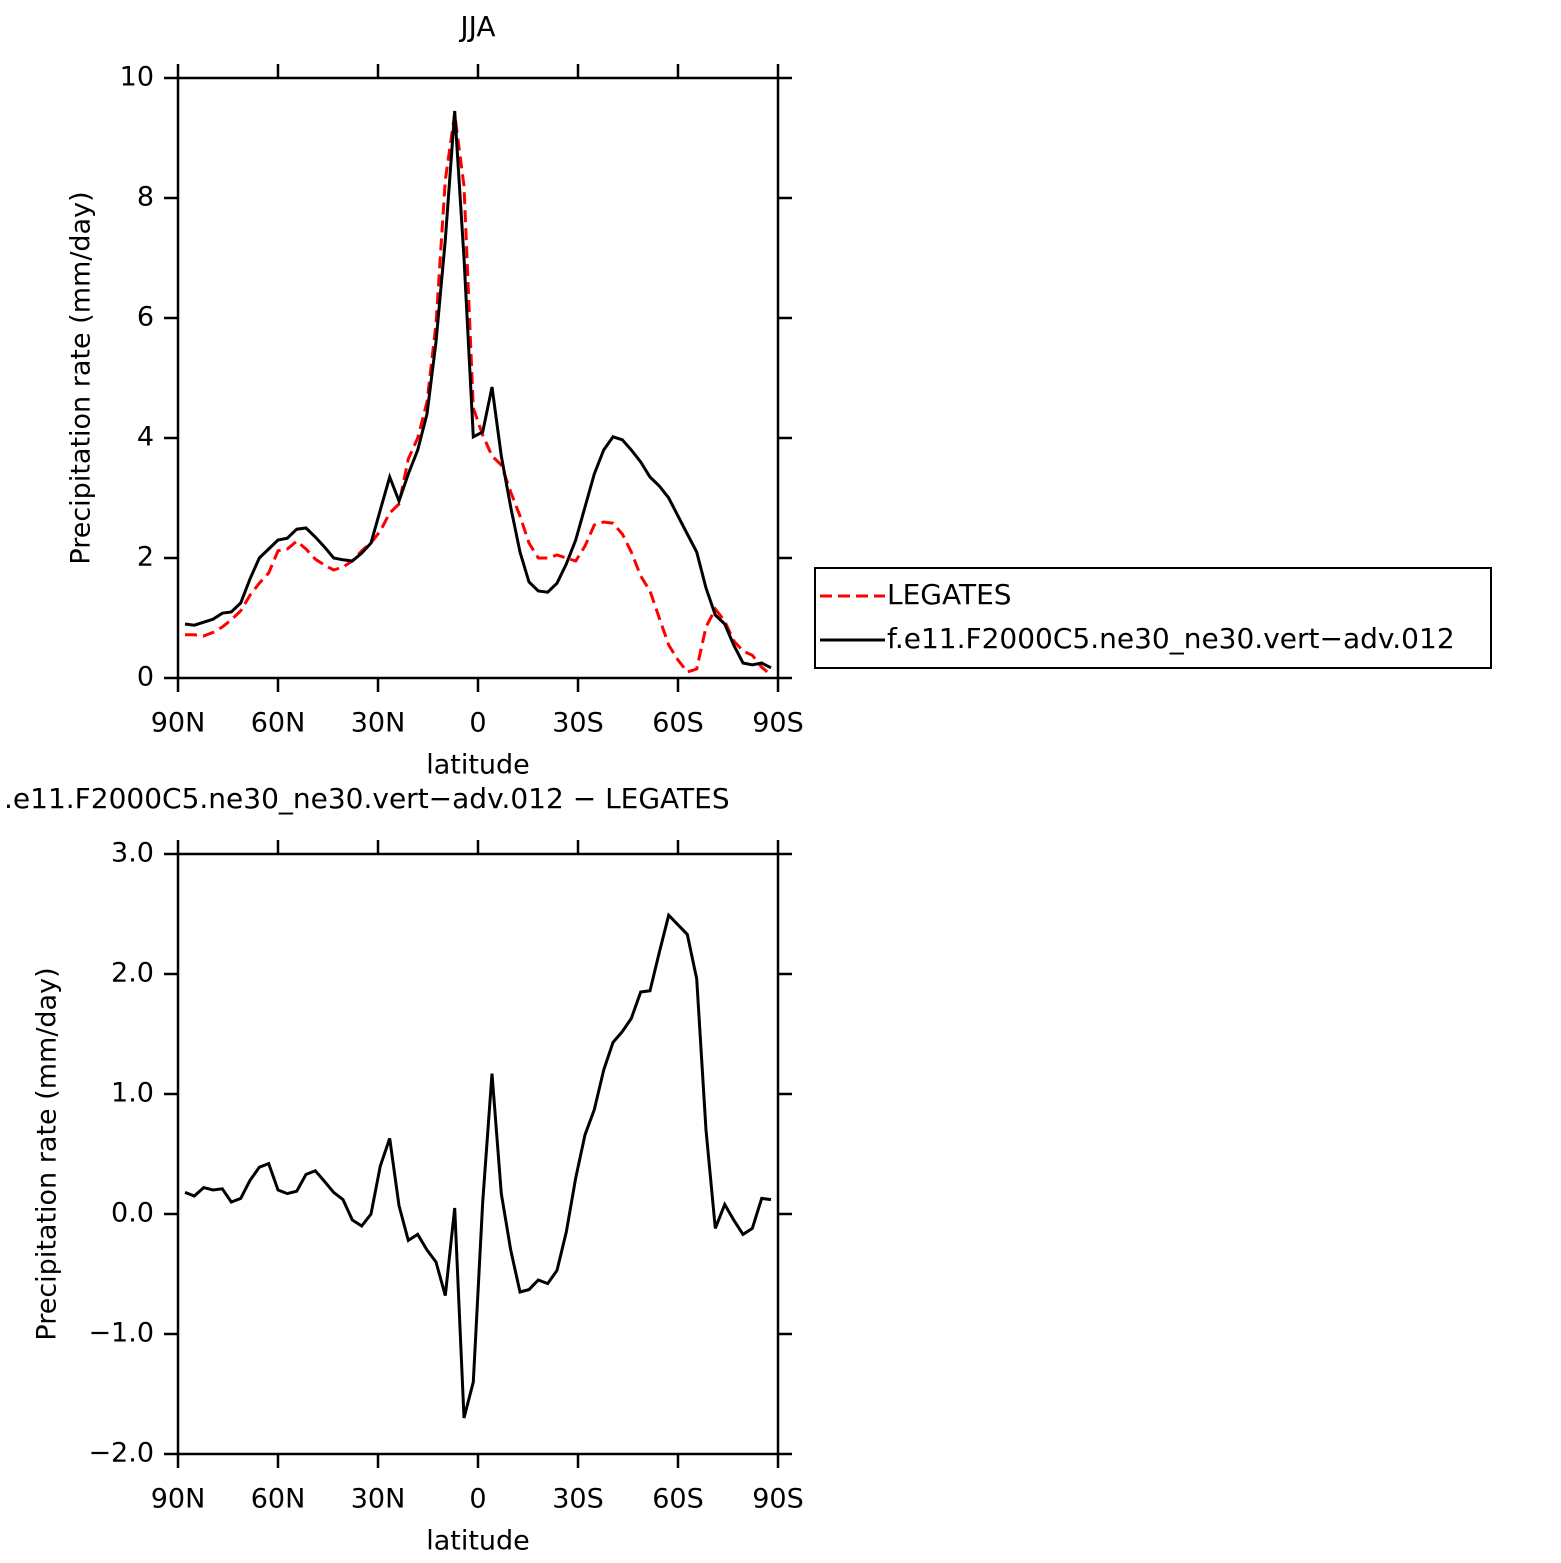  I want to click on y-tick-label: 10, so click(137, 77).